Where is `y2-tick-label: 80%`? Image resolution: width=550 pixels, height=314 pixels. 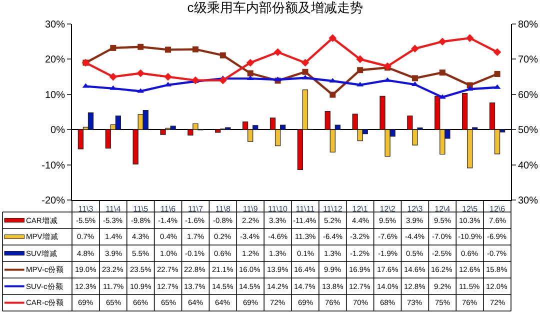
y2-tick-label: 80% is located at coordinates (528, 25).